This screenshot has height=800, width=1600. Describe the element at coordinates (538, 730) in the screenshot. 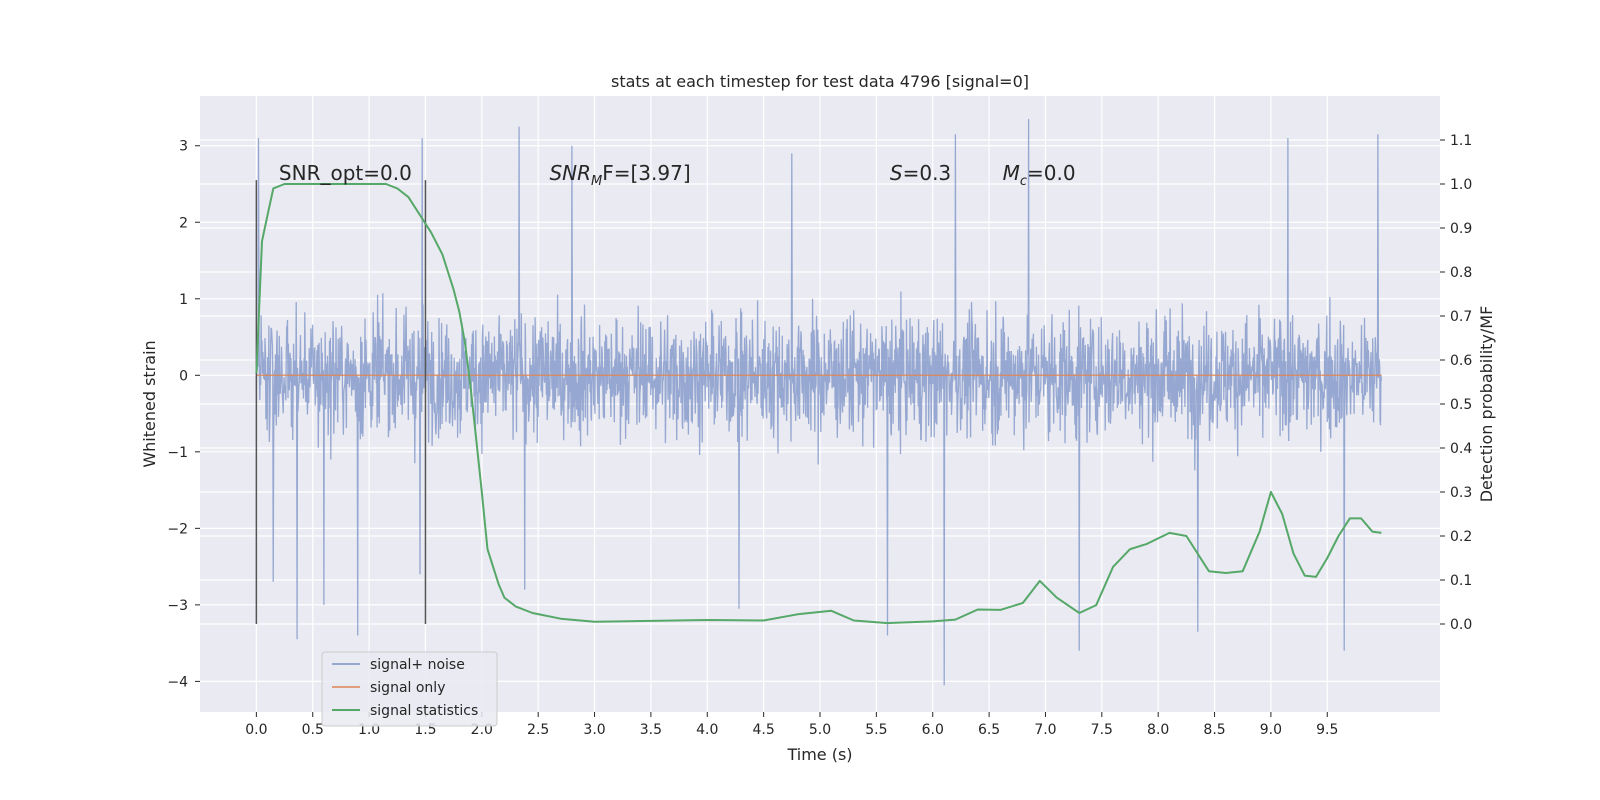

I see `x-tick-label: 2.5` at that location.